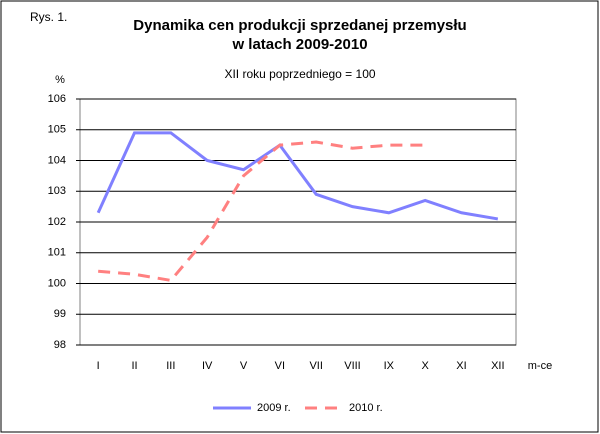  What do you see at coordinates (60, 314) in the screenshot?
I see `y-tick-label: 99` at bounding box center [60, 314].